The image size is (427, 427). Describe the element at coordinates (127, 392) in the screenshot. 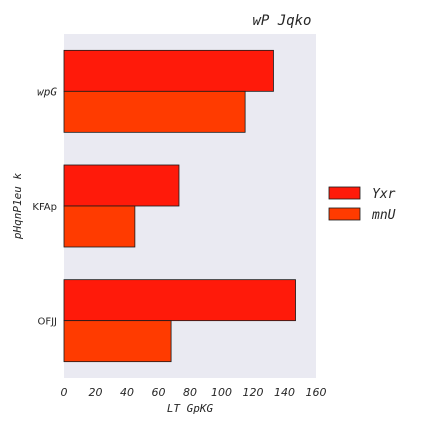

I see `x-tick-label: 40` at that location.